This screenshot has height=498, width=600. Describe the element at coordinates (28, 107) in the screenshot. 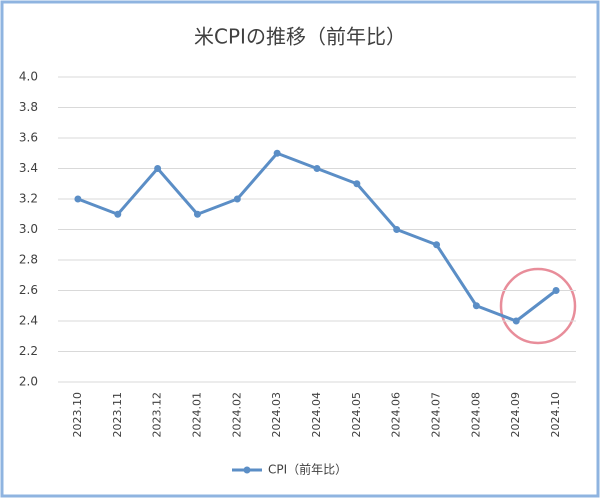

I see `y-tick-label: 3.8` at that location.